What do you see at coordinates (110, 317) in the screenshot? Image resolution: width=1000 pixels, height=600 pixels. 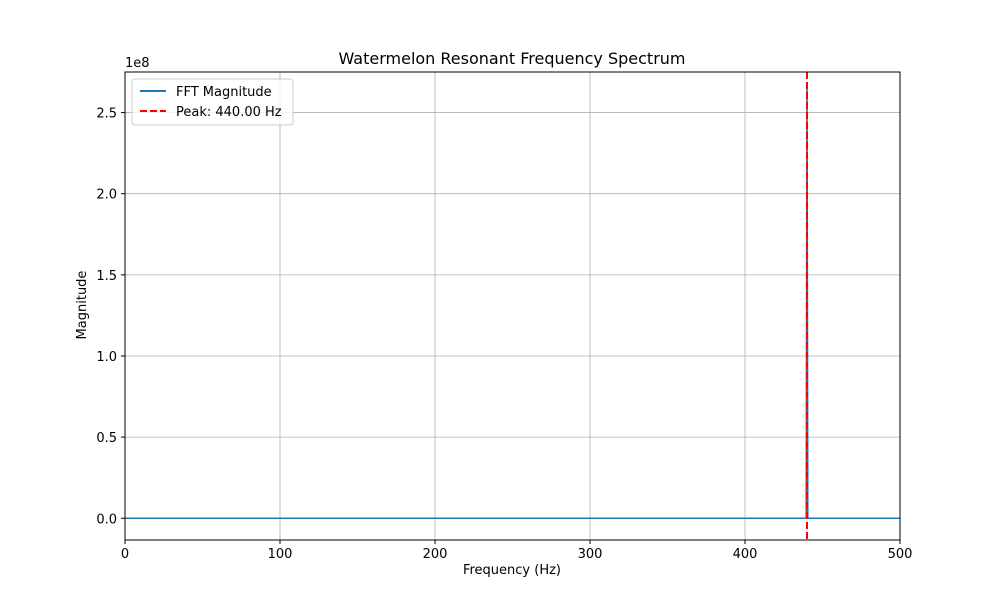 I see `y-ticks: 0.0 0.5 1.0 1.5 2.0 2.5` at bounding box center [110, 317].